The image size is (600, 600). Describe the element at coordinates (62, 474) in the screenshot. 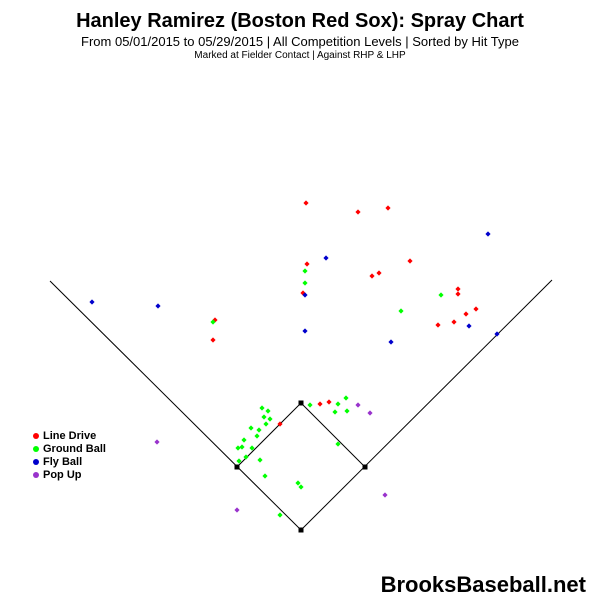

I see `legend-label: Pop Up` at that location.